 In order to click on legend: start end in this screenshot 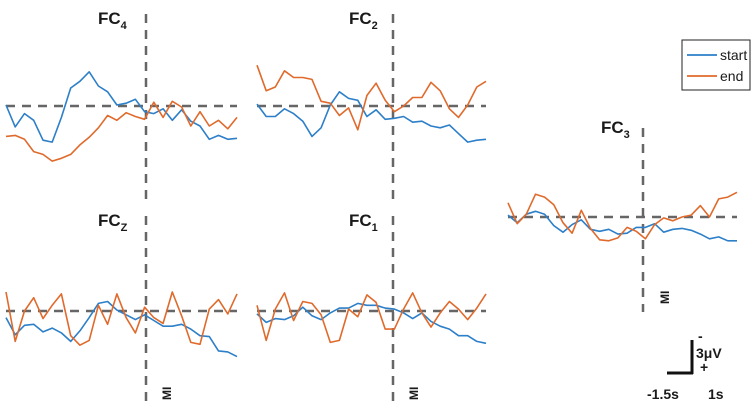, I will do `click(716, 65)`.